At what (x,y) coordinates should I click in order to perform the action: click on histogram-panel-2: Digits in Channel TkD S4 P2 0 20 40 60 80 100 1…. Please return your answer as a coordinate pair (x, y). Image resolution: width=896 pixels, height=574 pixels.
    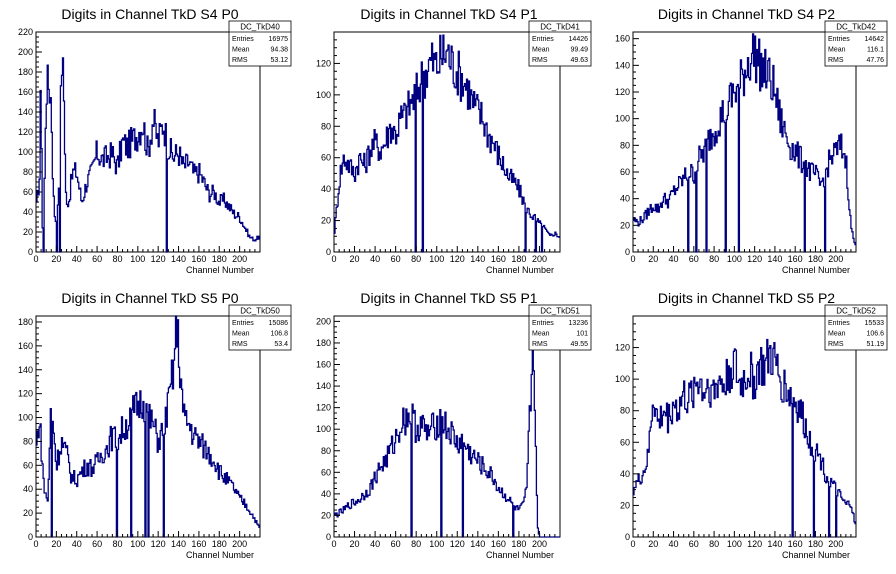
    Looking at the image, I should click on (751, 140).